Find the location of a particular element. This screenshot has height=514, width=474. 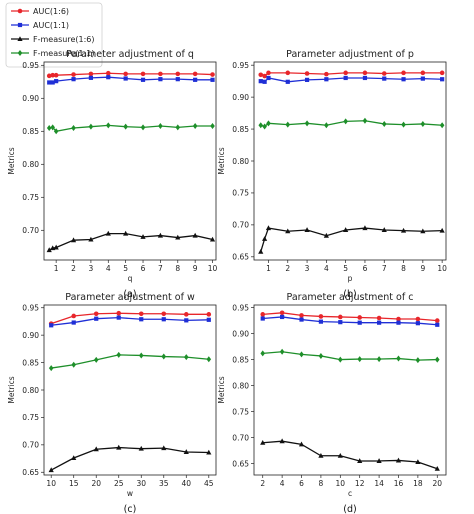

panel-caption: (c) is located at coordinates (130, 509).